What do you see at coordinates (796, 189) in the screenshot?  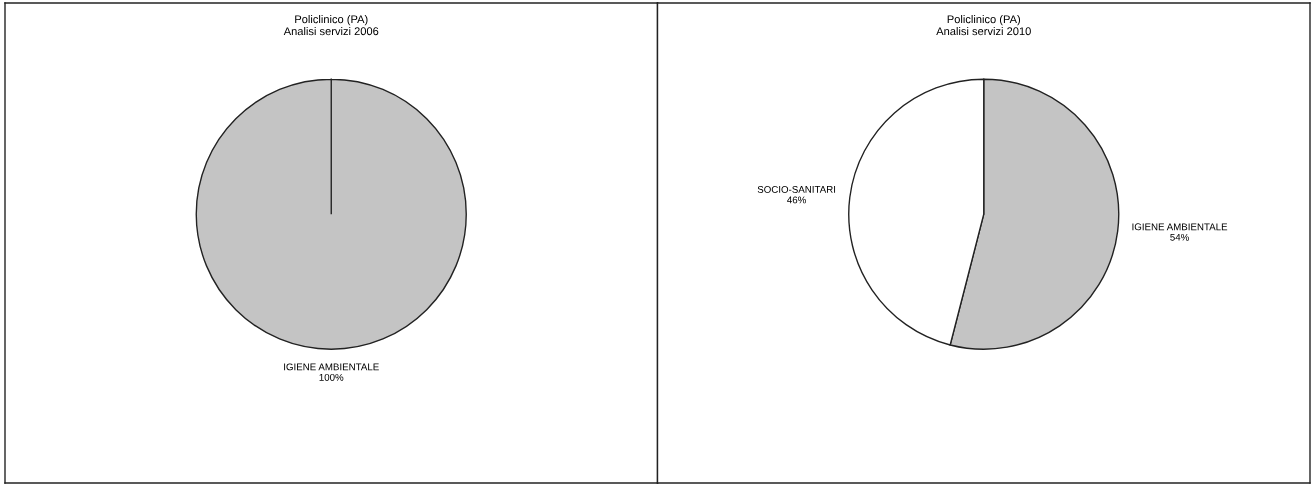 I see `slice-label: SOCIO-SANITARI` at bounding box center [796, 189].